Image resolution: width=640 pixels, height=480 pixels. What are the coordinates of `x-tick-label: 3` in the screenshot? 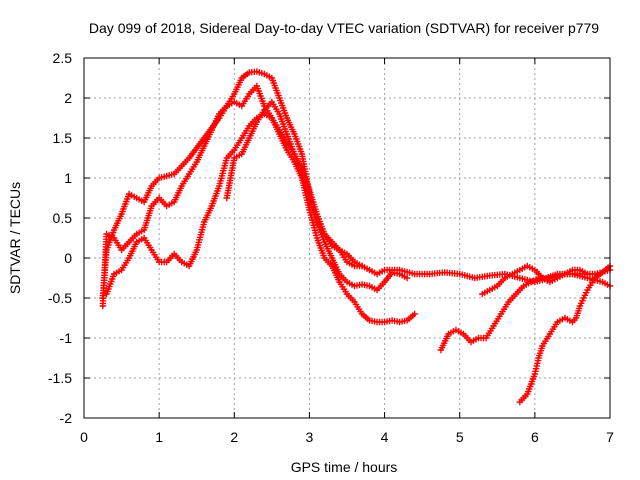 It's located at (310, 437).